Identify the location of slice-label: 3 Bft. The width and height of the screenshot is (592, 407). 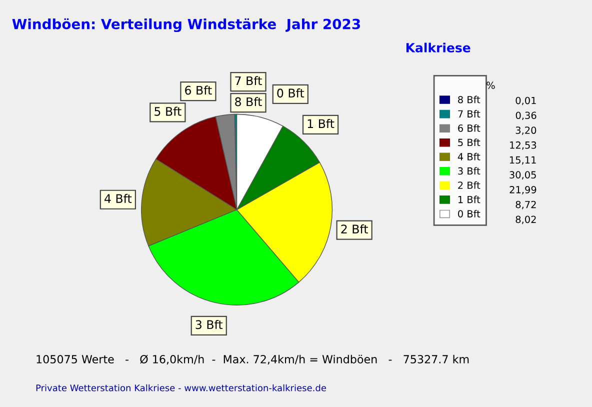
(209, 325).